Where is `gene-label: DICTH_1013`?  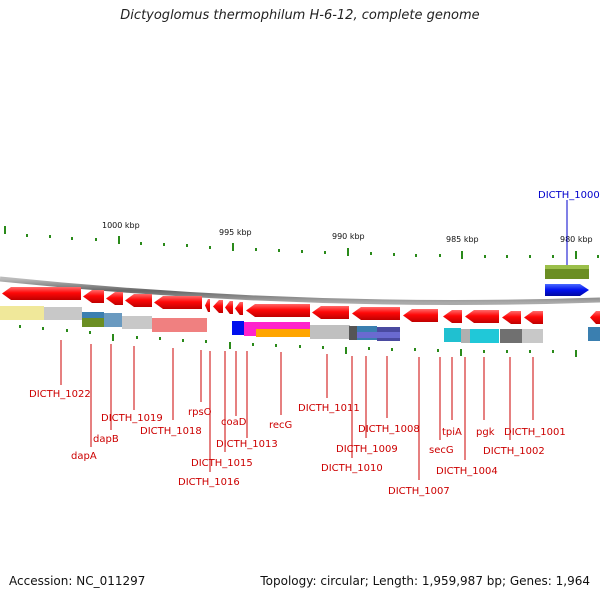 gene-label: DICTH_1013 is located at coordinates (247, 444).